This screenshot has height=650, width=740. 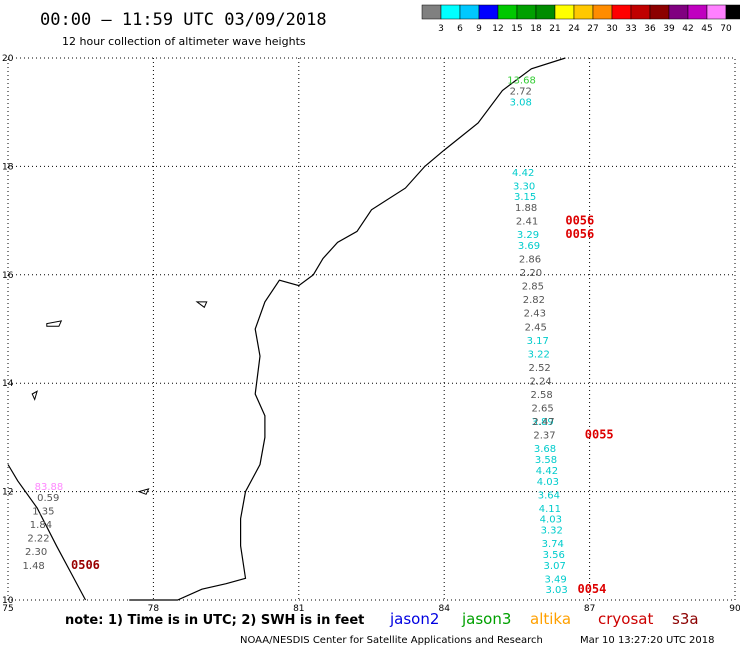 I want to click on swh-label-altika: 2.30, so click(x=36, y=552).